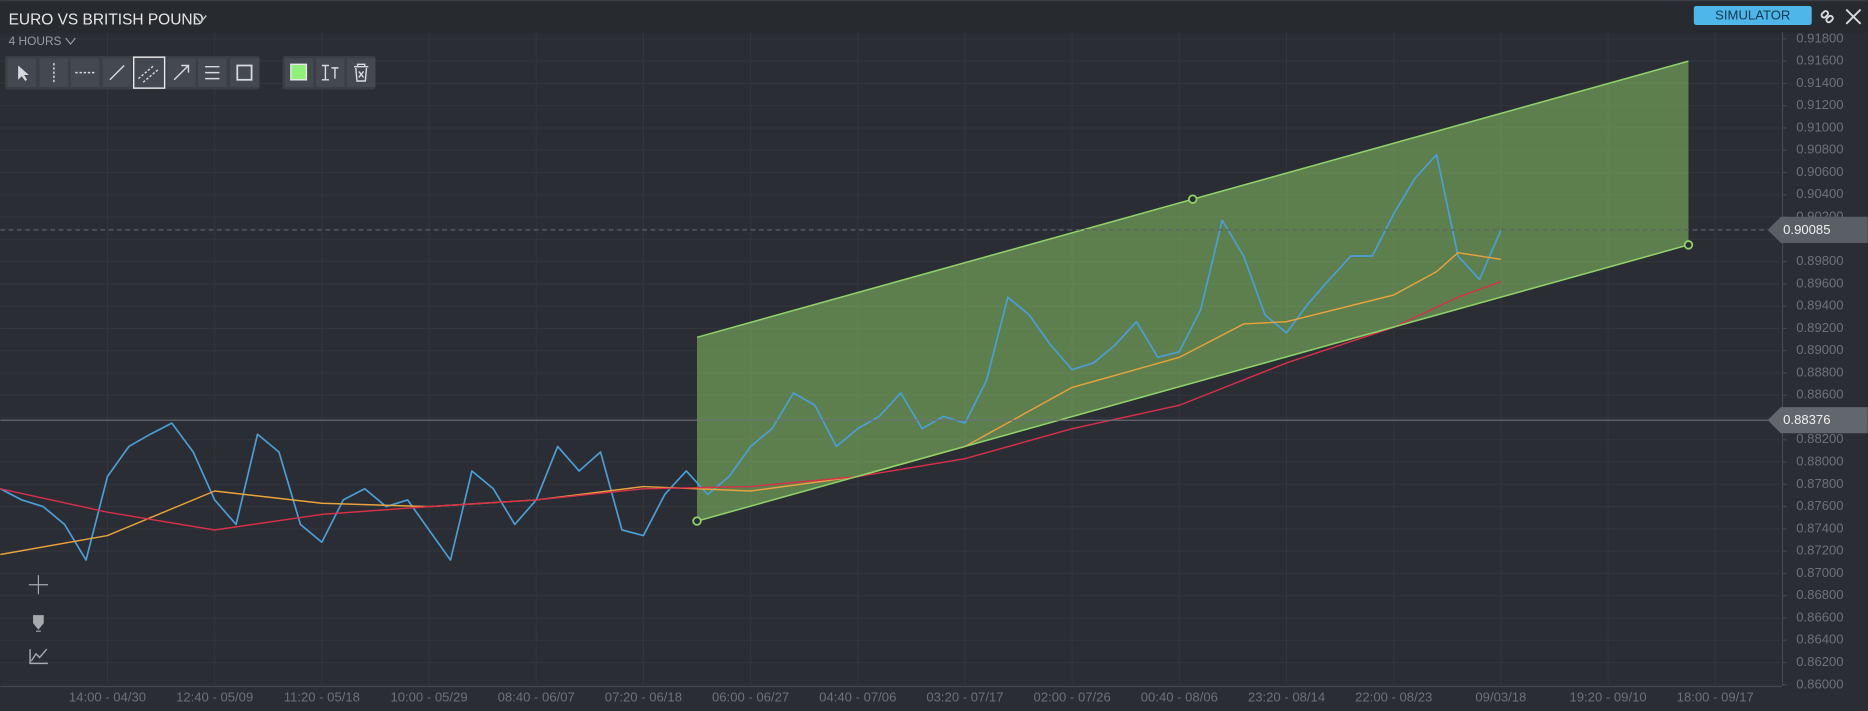  I want to click on price-badge-label: 0.88376, so click(1806, 419).